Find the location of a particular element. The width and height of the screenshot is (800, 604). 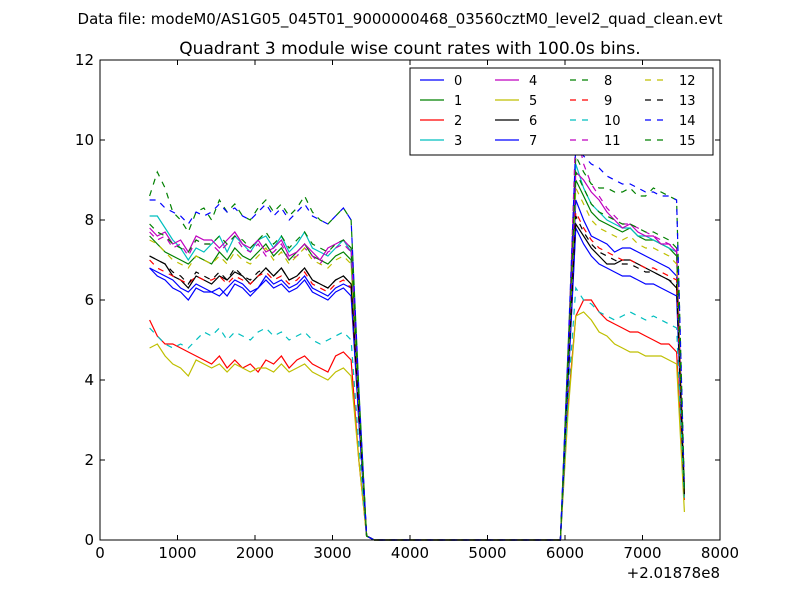

y-tick-label: 12 is located at coordinates (84, 60).